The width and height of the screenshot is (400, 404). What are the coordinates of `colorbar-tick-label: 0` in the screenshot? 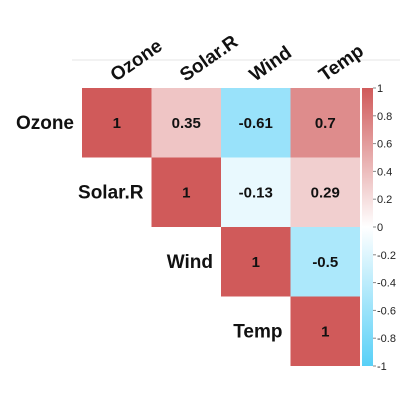 It's located at (380, 228).